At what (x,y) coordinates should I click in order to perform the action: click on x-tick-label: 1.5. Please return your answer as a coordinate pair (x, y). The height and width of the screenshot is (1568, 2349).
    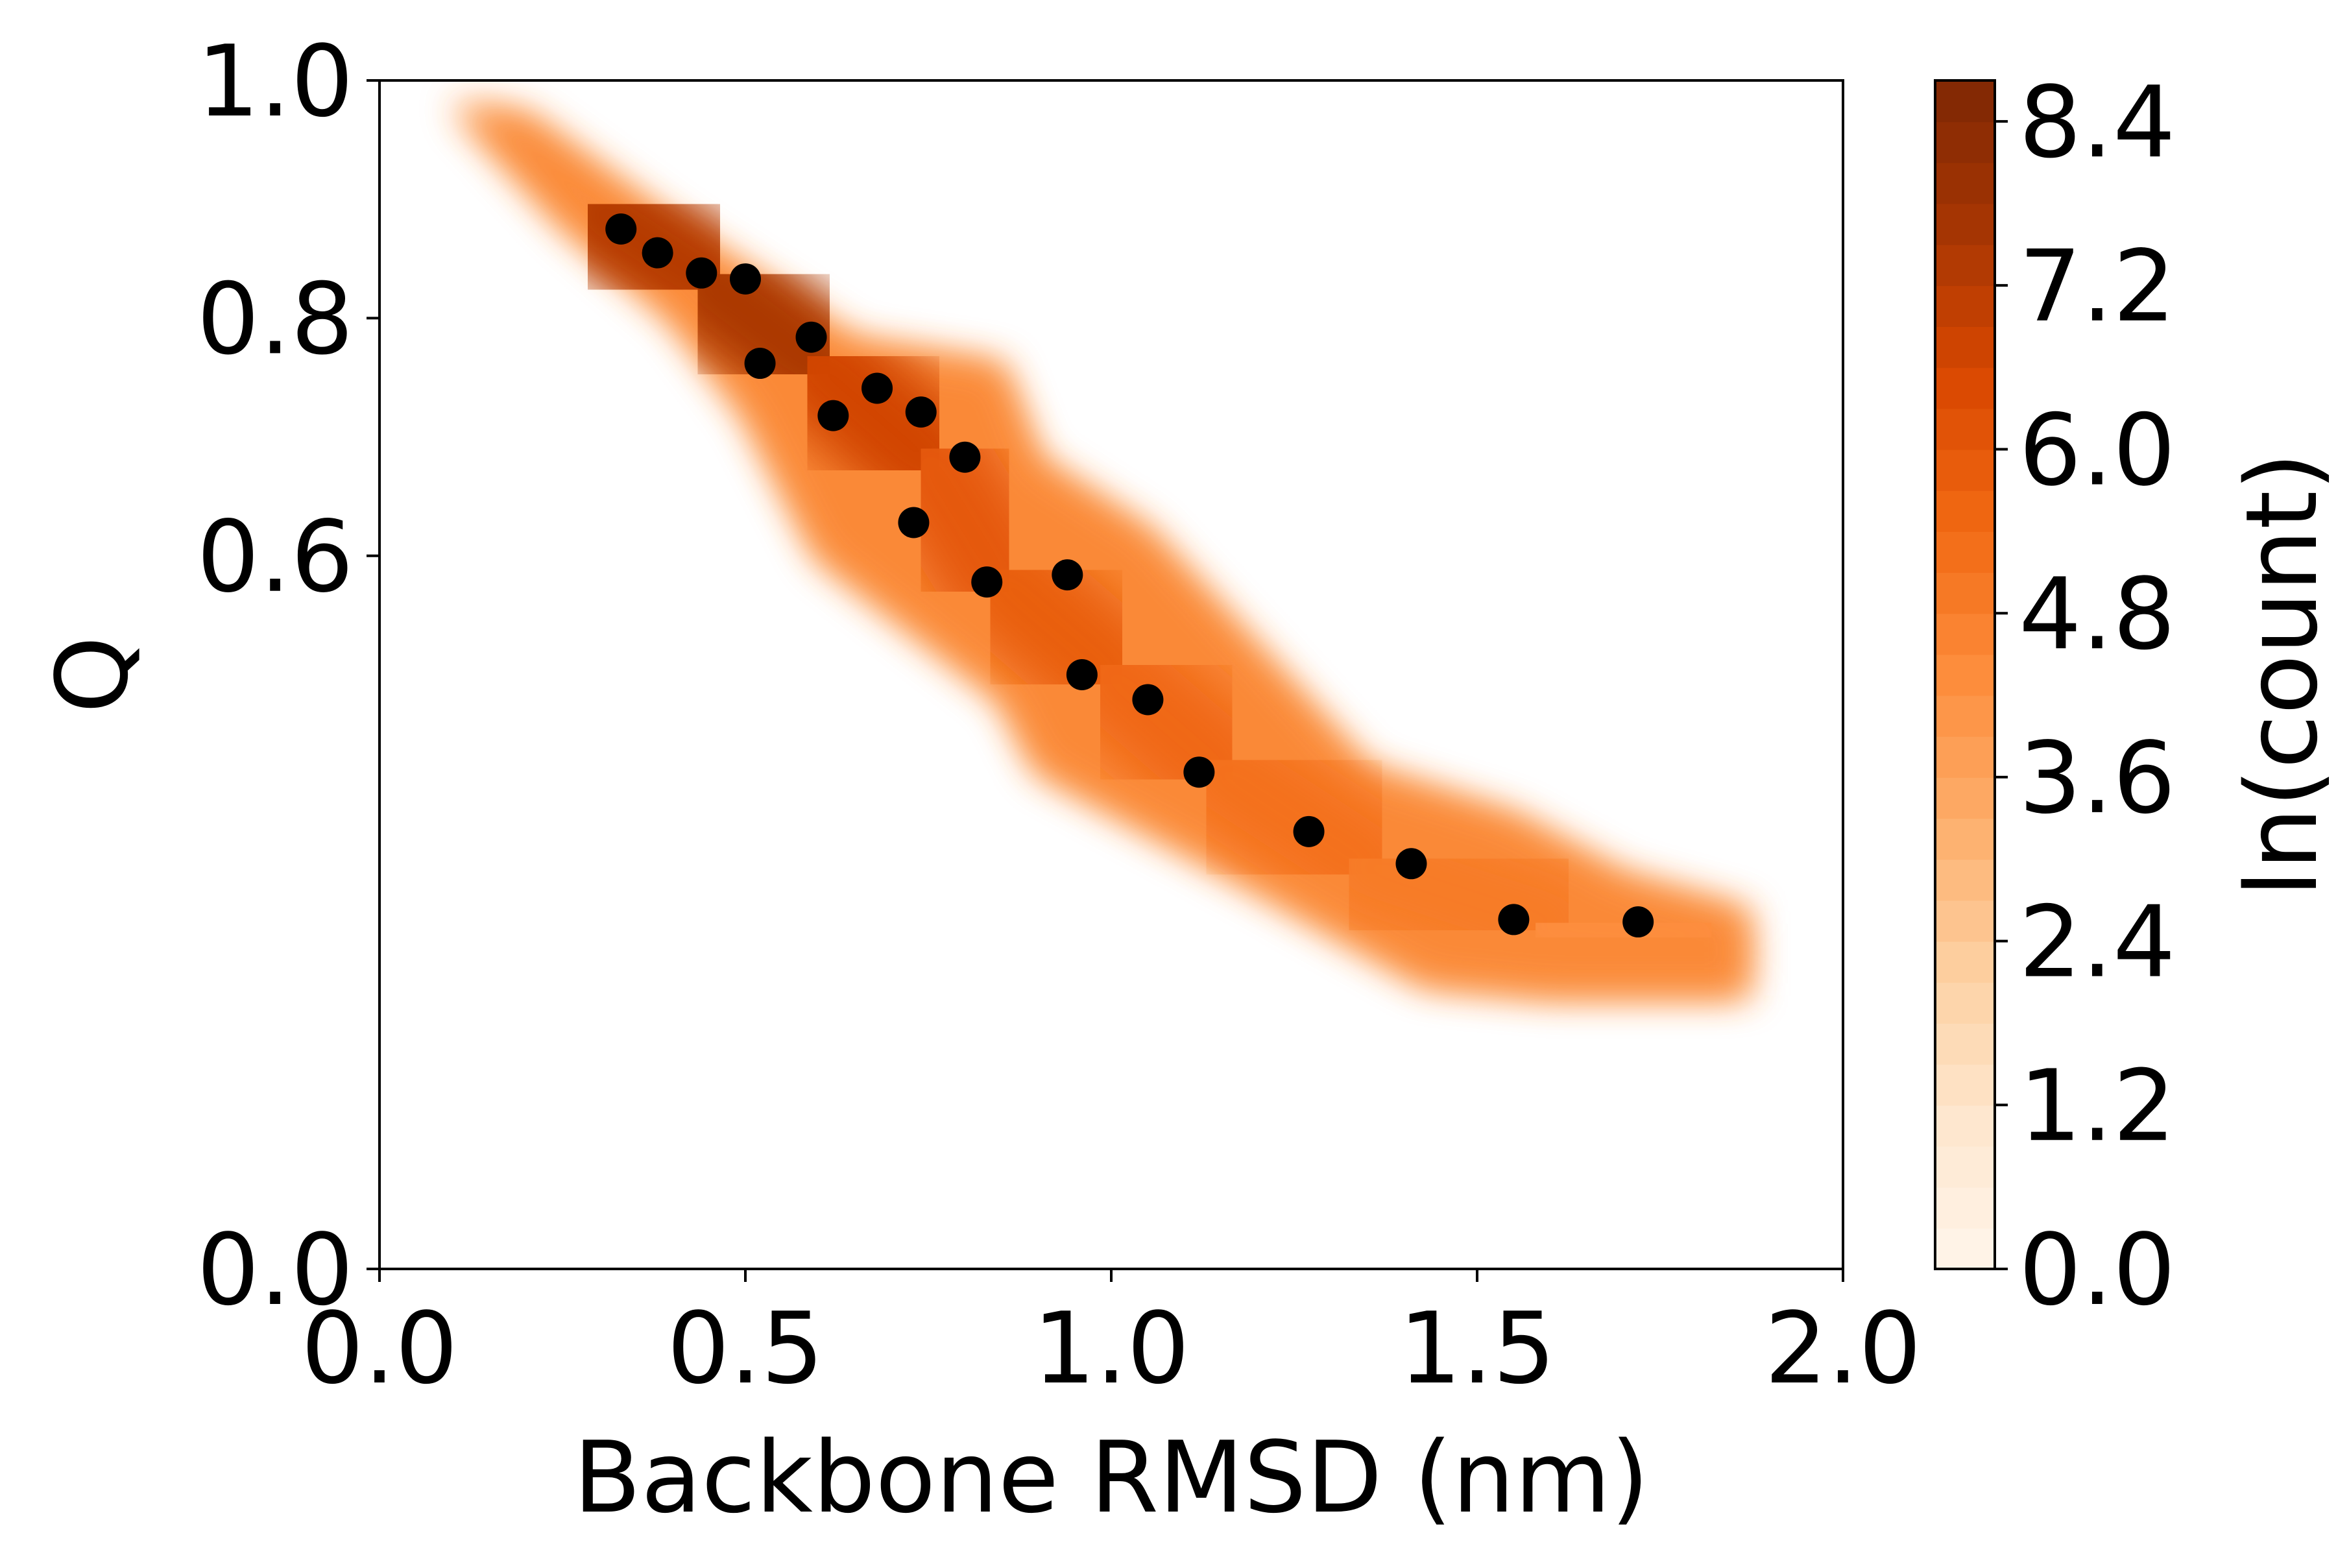
    Looking at the image, I should click on (1477, 1348).